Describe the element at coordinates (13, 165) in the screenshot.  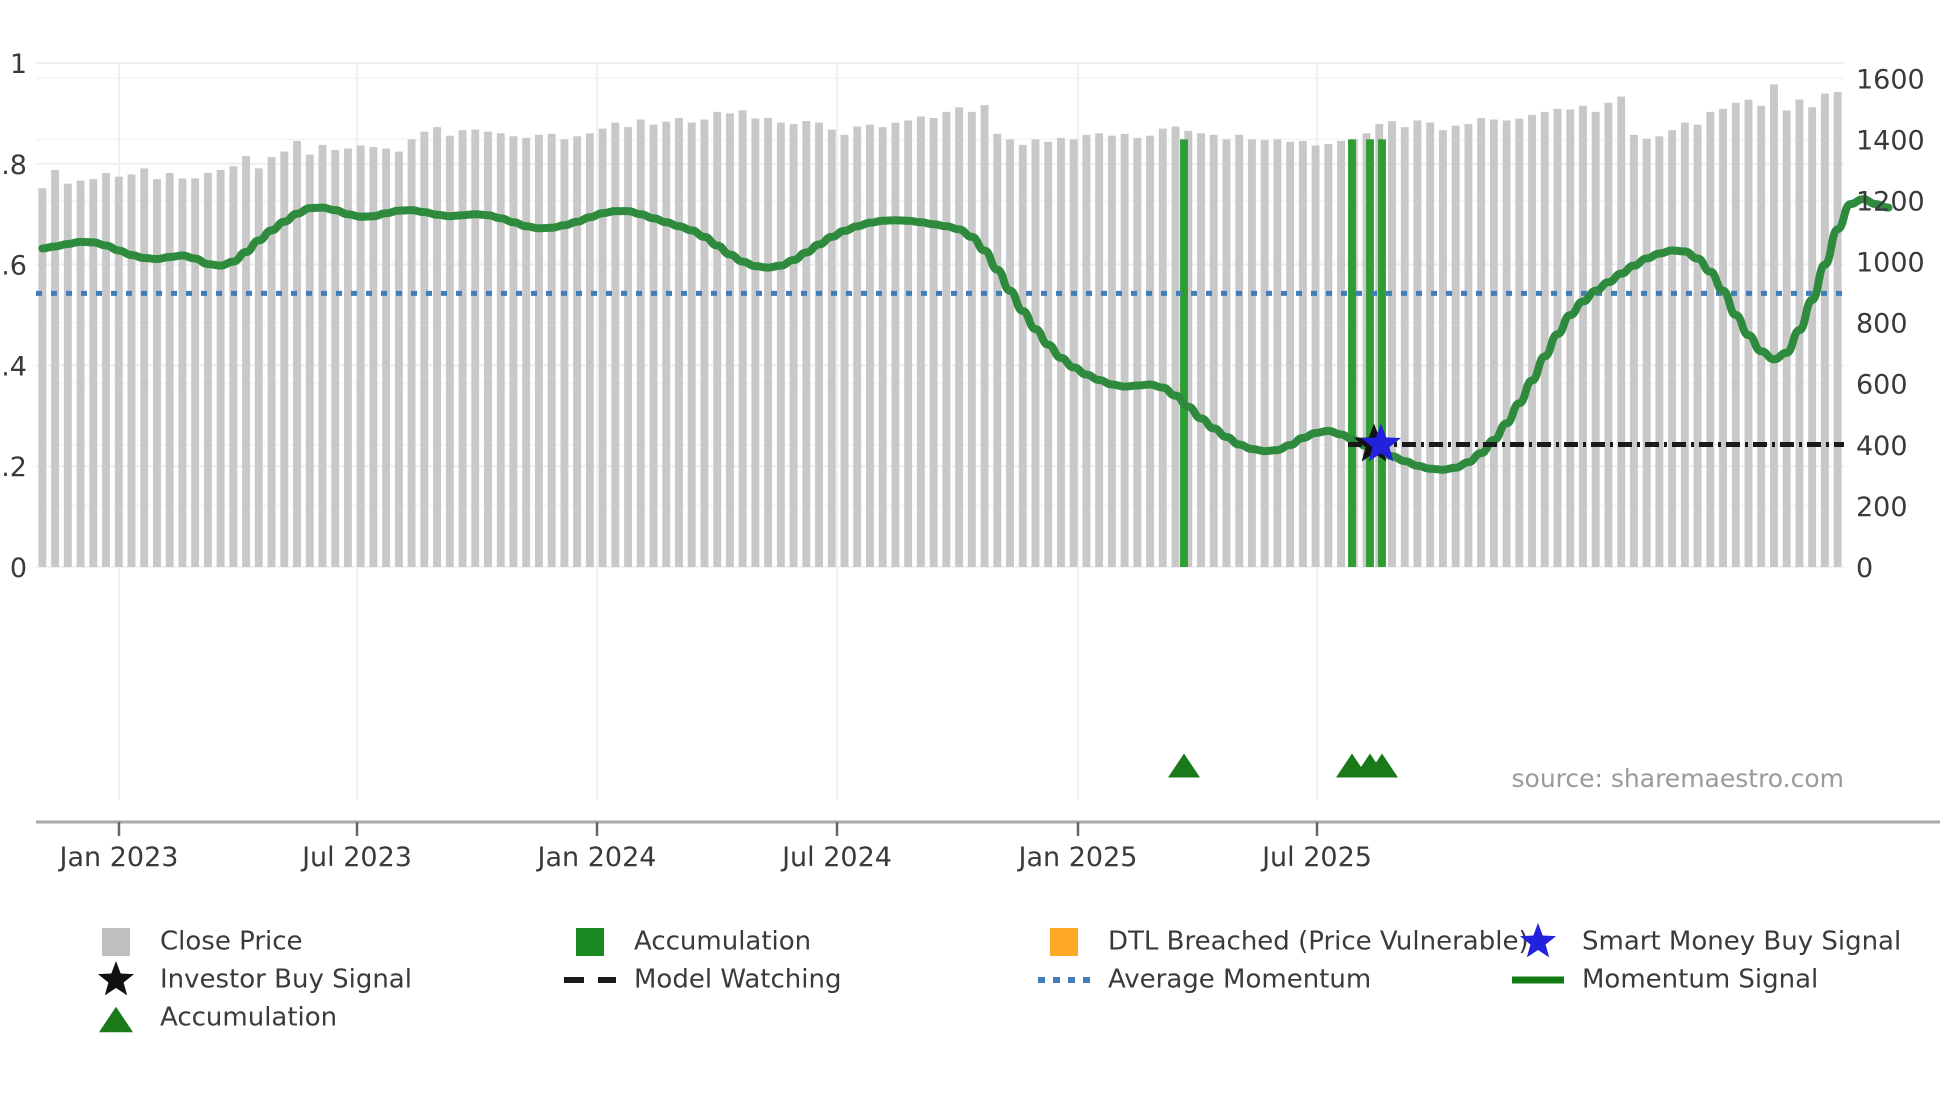
I see `y-axis-left-tick-label: 0.8` at that location.